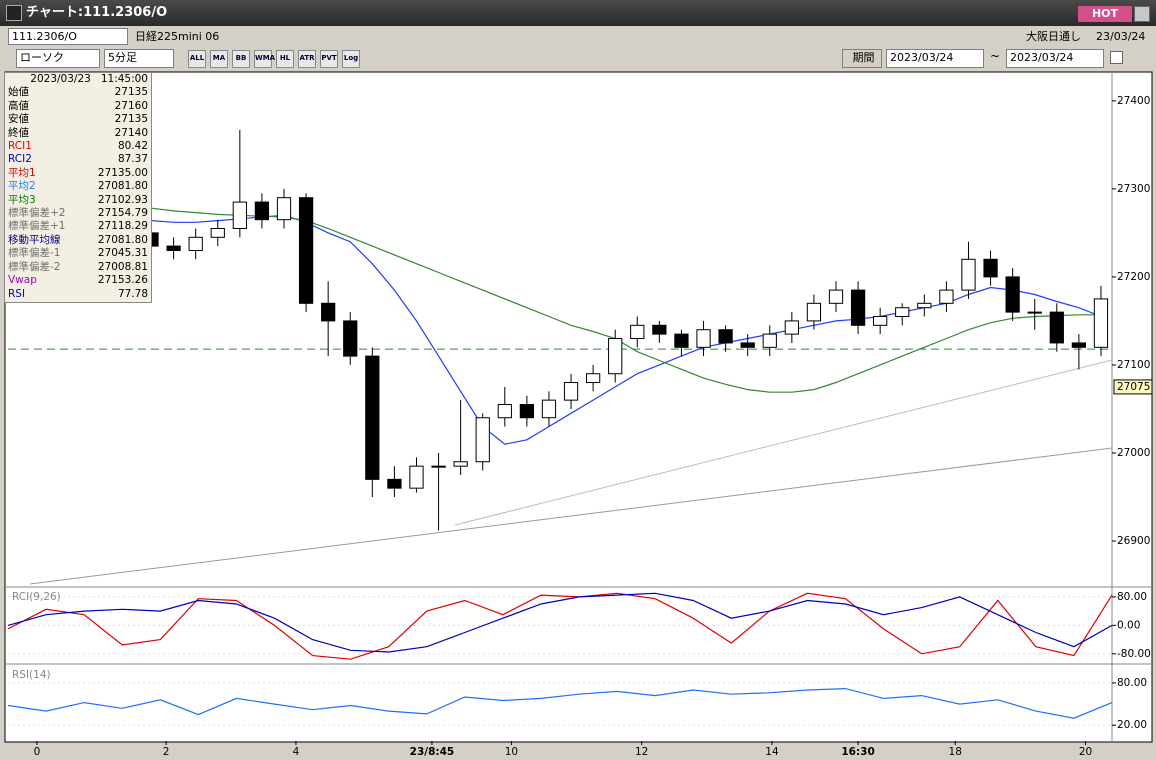  Describe the element at coordinates (22, 199) in the screenshot. I see `info-label: 平均3` at that location.